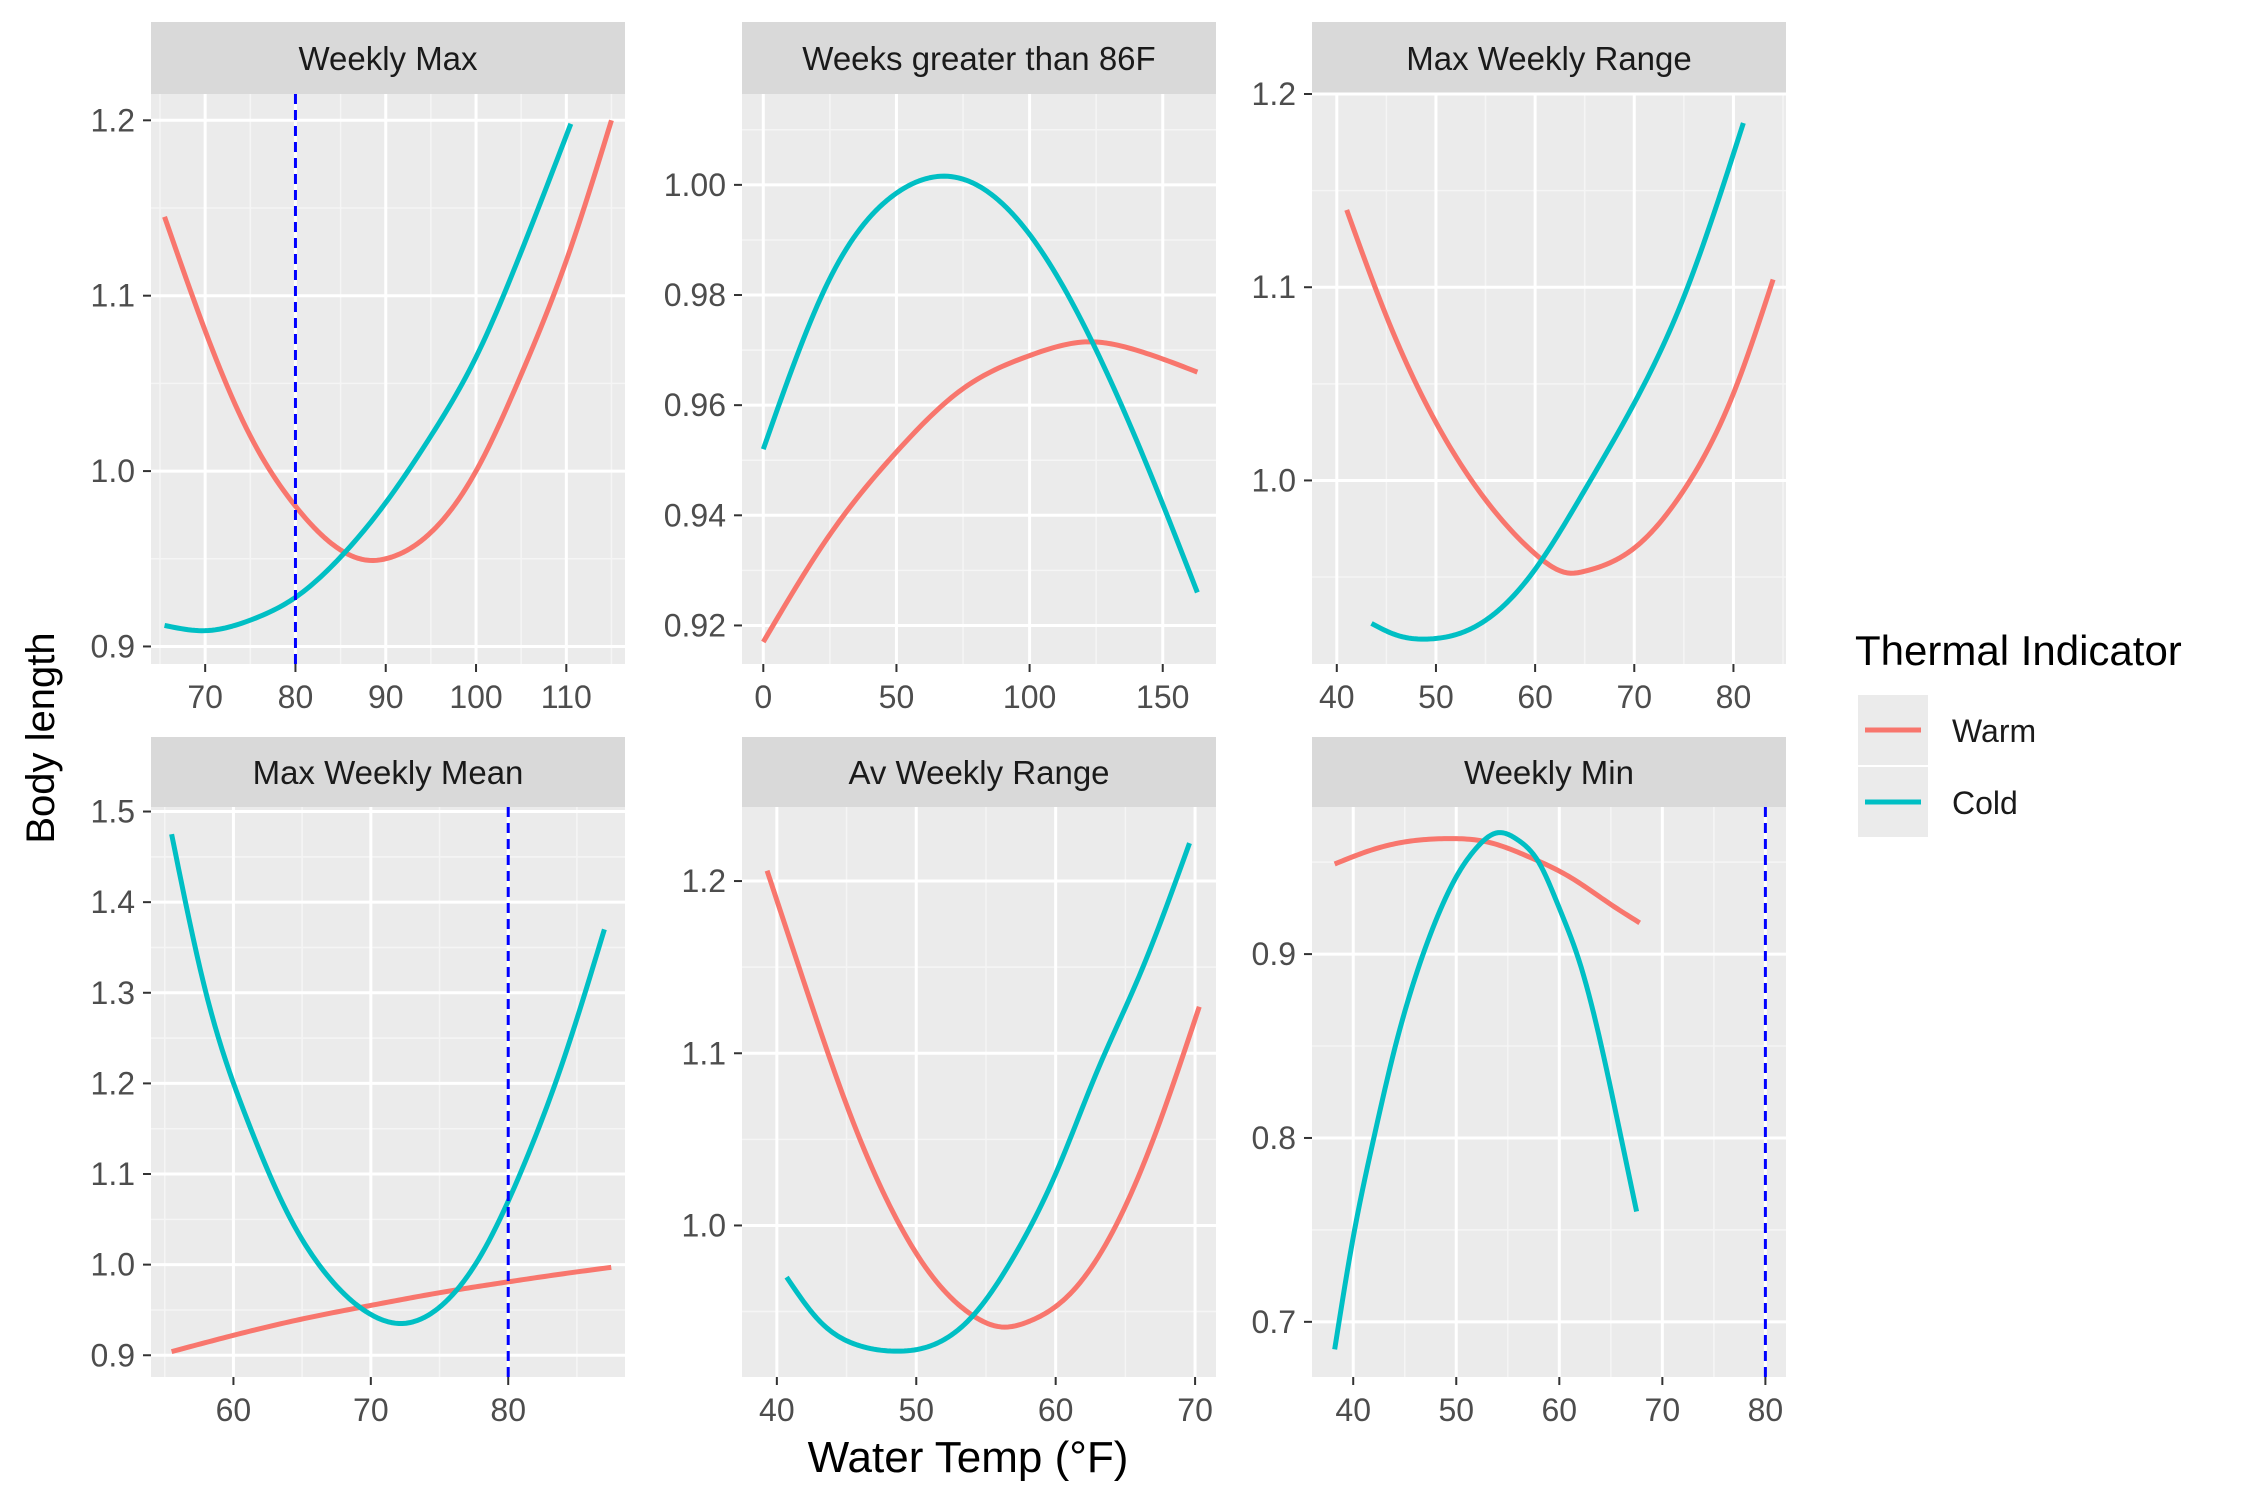  I want to click on y-tick-label: 0.7, so click(1274, 1322).